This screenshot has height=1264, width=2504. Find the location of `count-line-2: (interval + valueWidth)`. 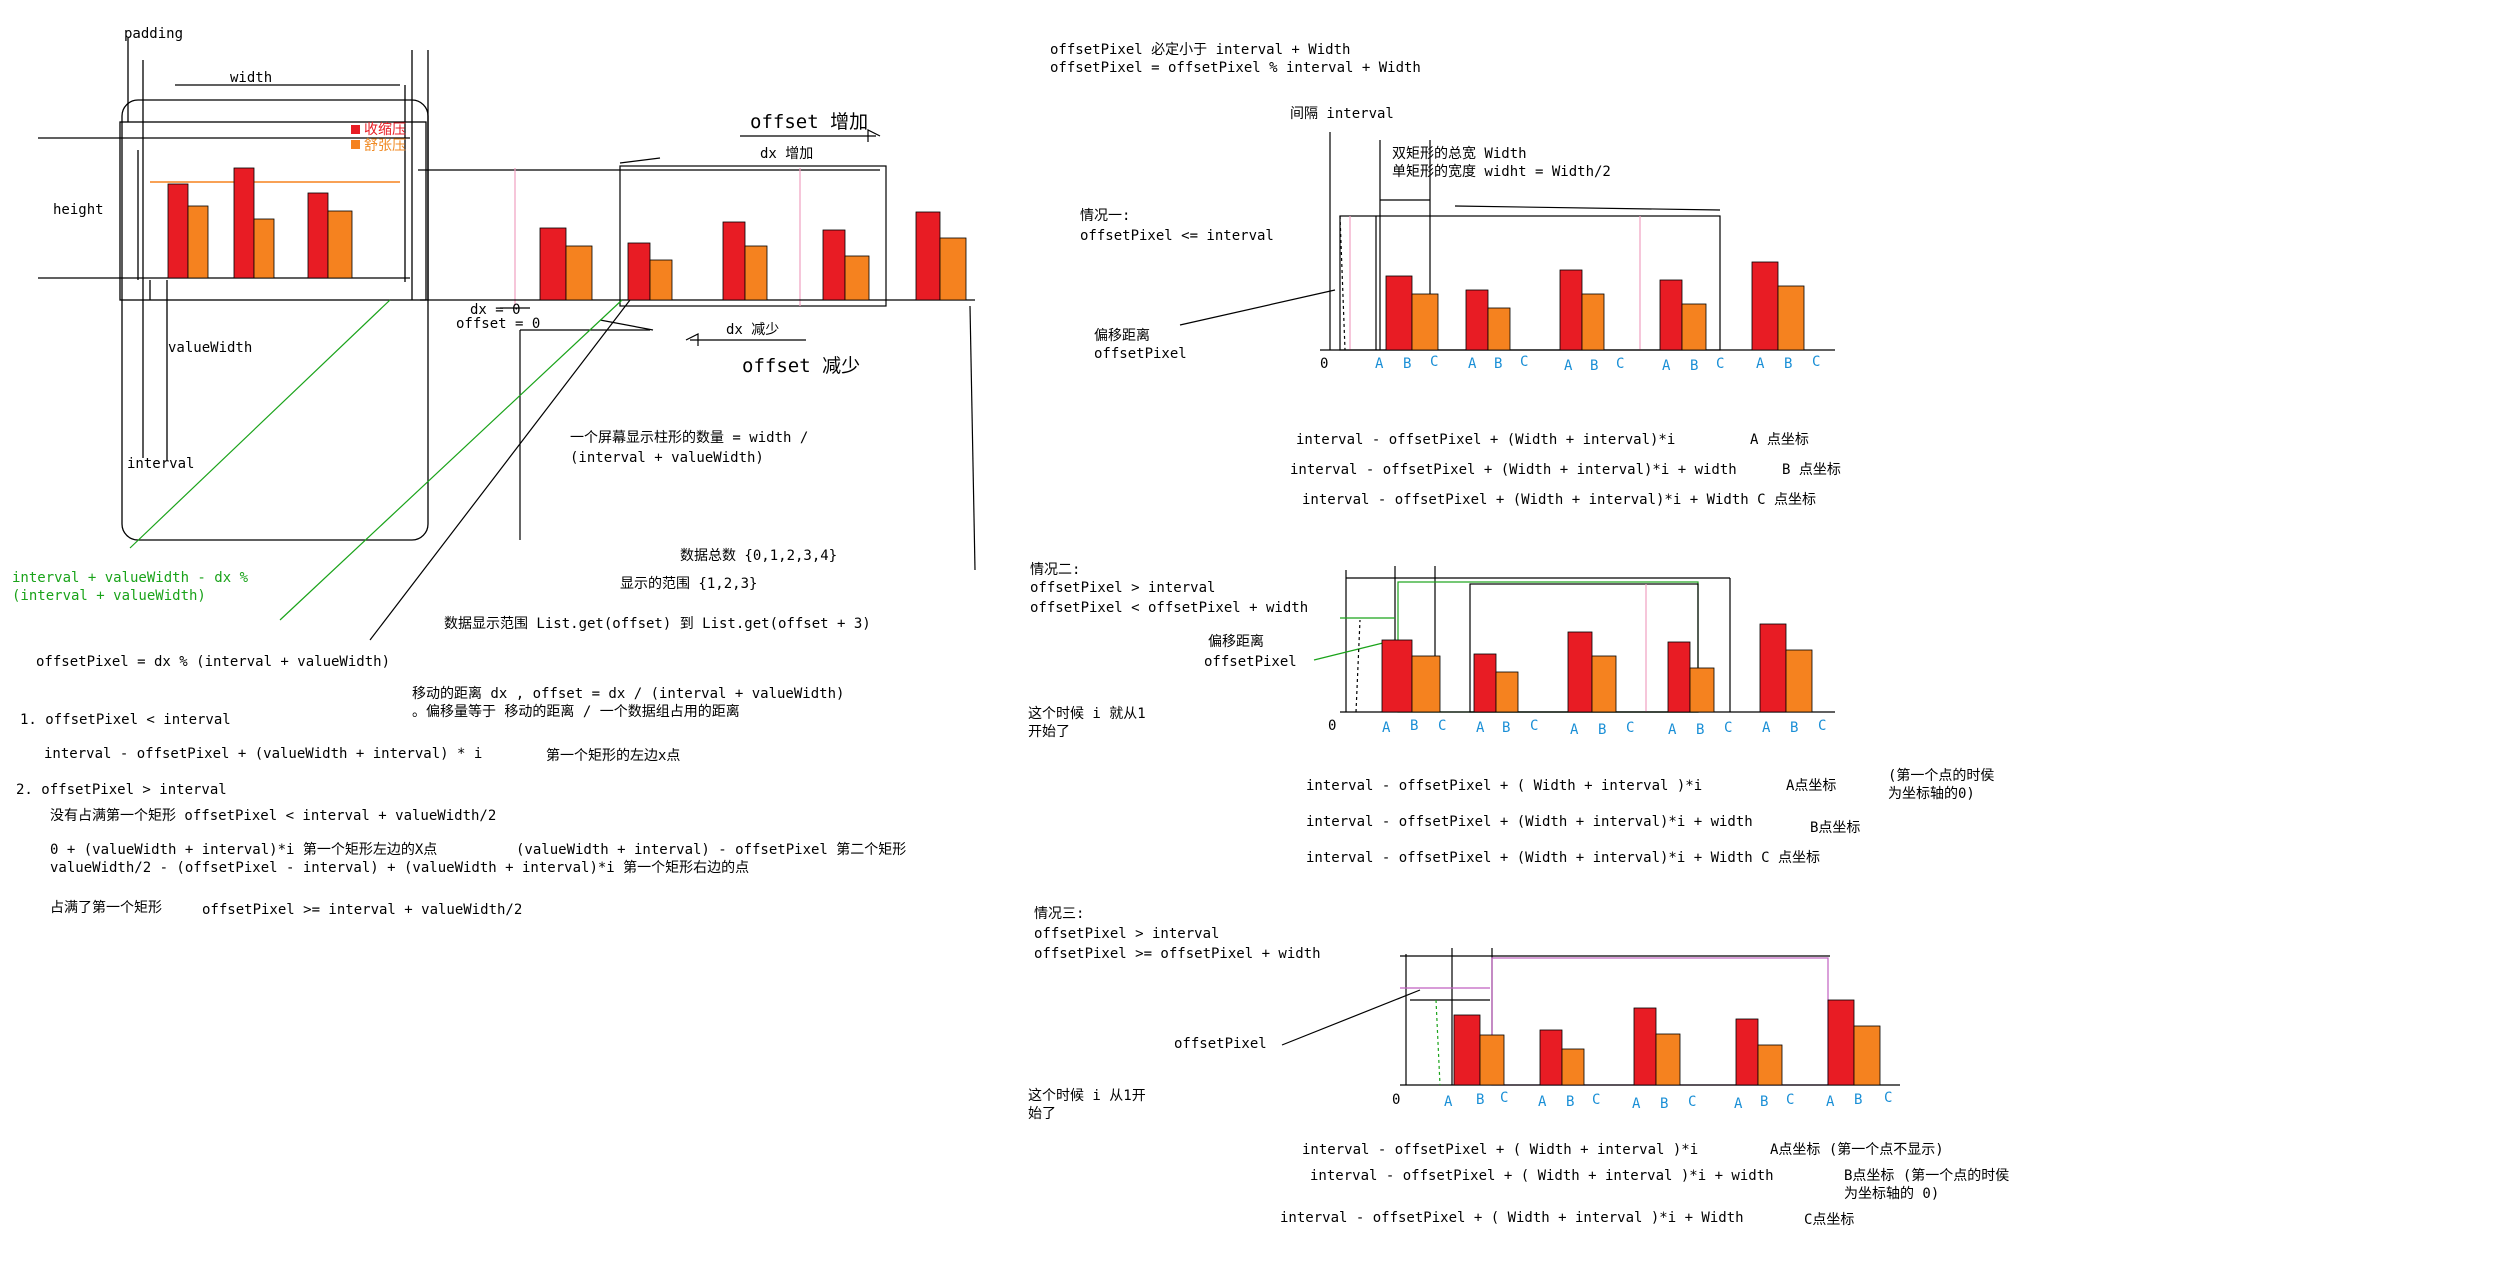

count-line-2: (interval + valueWidth) is located at coordinates (667, 458).